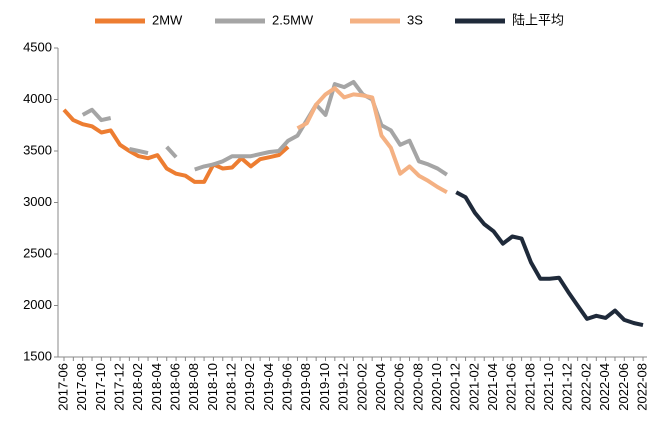 This screenshot has height=424, width=647. Describe the element at coordinates (538, 19) in the screenshot. I see `legend-label: 陆上平均` at that location.